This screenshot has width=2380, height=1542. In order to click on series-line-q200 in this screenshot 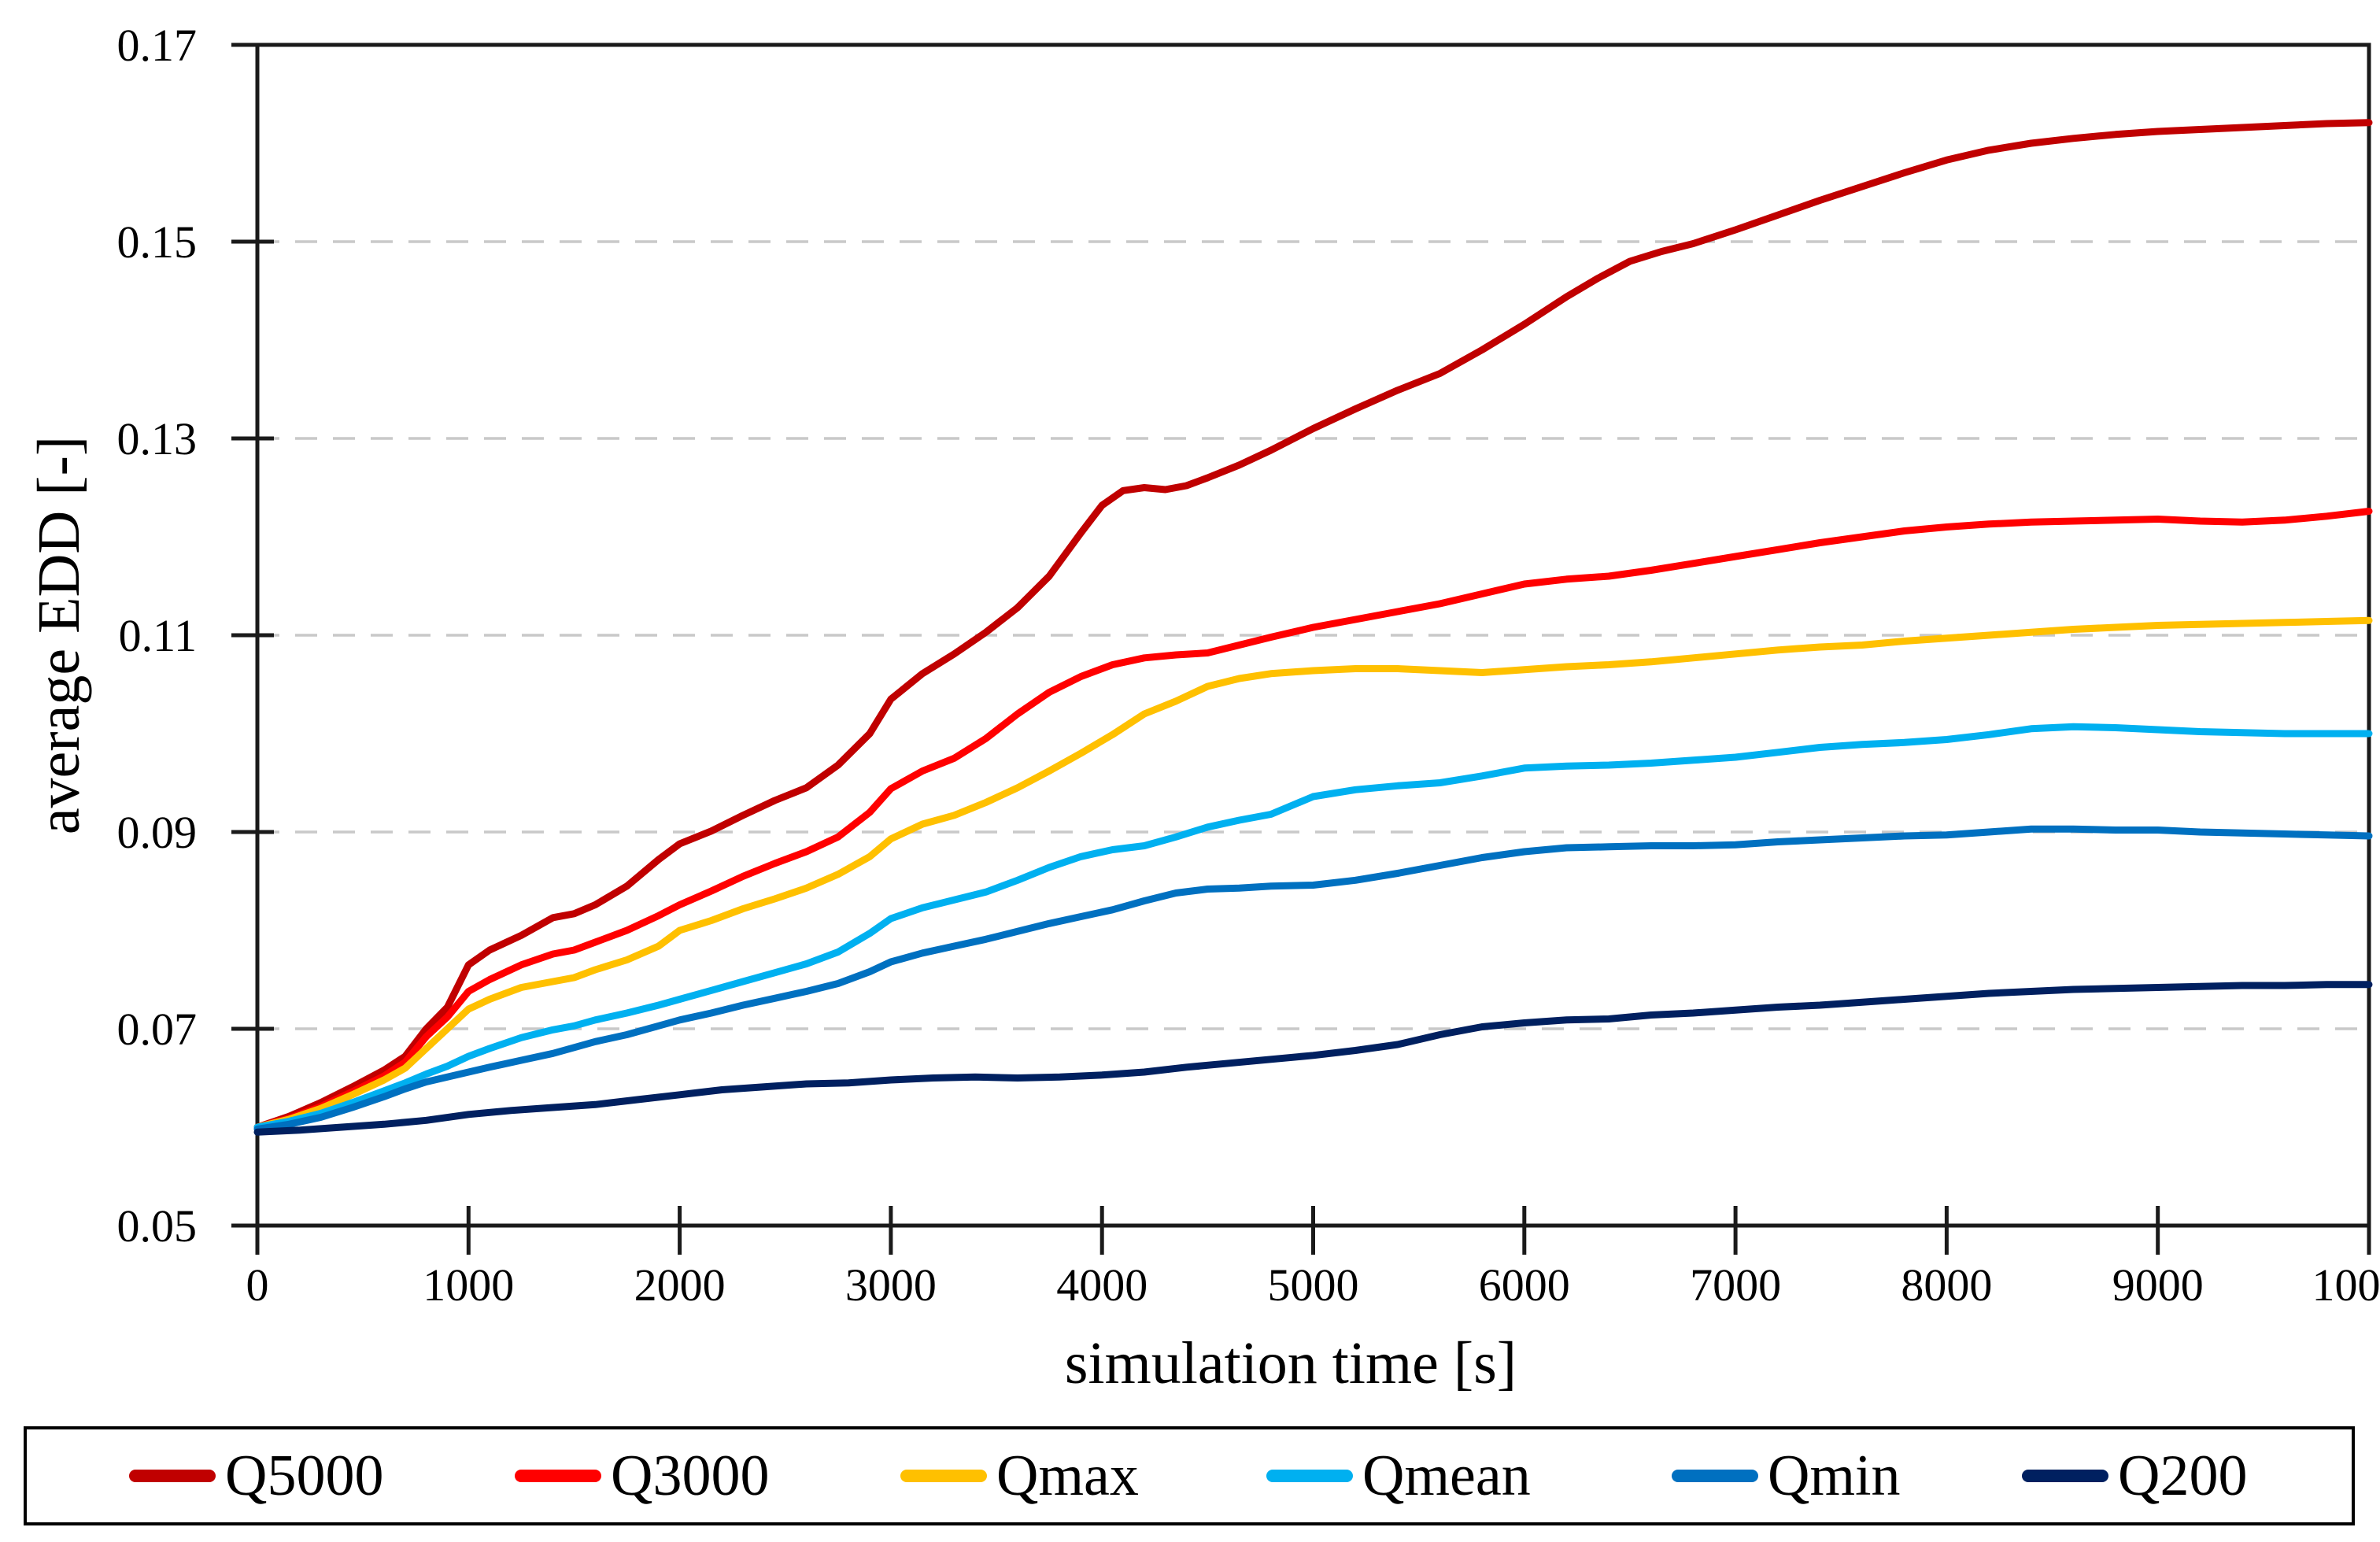, I will do `click(1313, 1058)`.